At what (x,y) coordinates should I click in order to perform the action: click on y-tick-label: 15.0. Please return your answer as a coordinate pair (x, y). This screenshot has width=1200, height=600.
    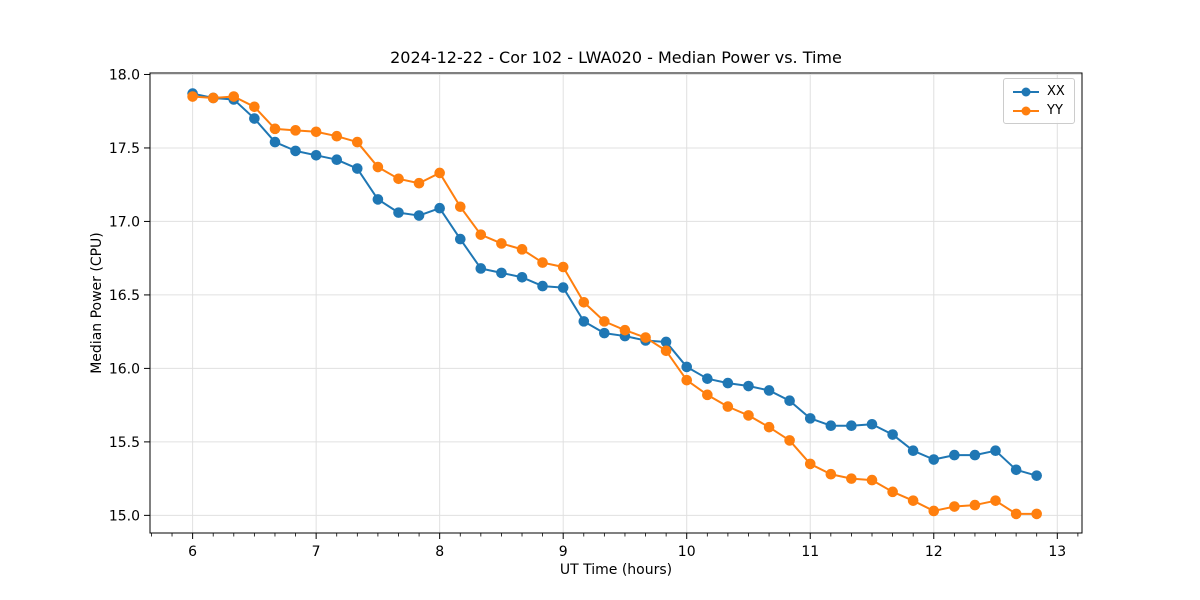
    Looking at the image, I should click on (124, 516).